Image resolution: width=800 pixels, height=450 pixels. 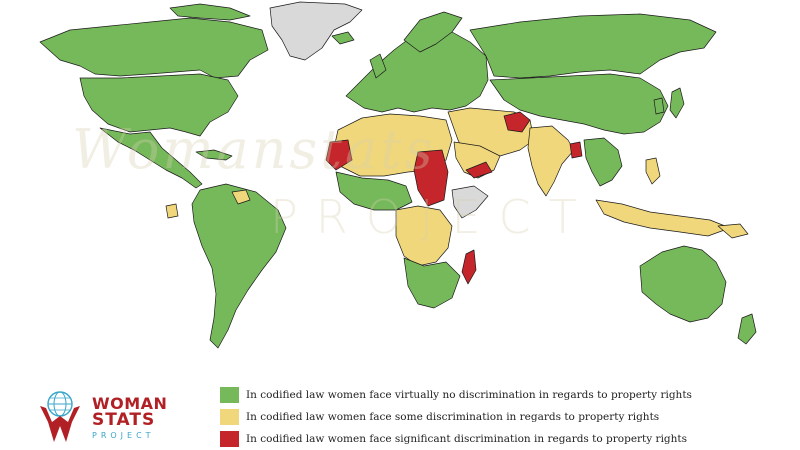 I want to click on region-indonesia, so click(x=663, y=218).